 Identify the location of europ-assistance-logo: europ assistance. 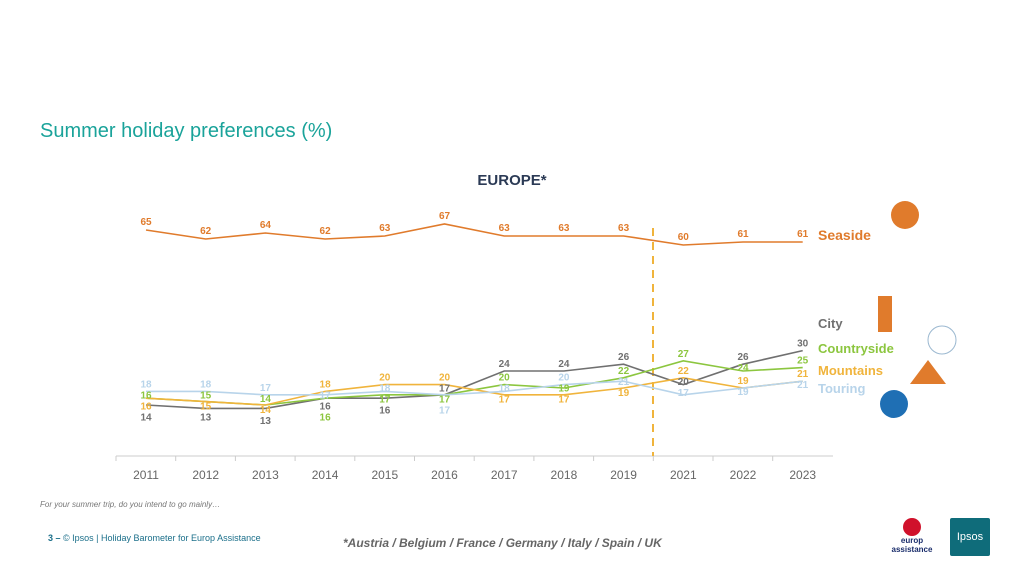
(912, 538).